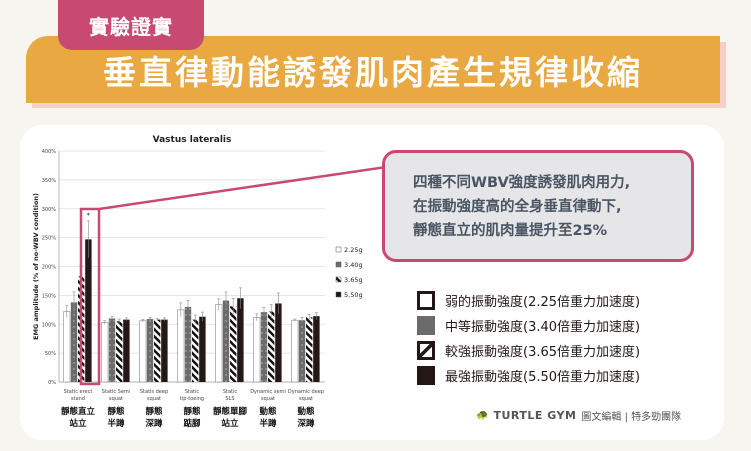  Describe the element at coordinates (543, 352) in the screenshot. I see `legend-label: 較強振動強度(3.65倍重力加速度)` at that location.